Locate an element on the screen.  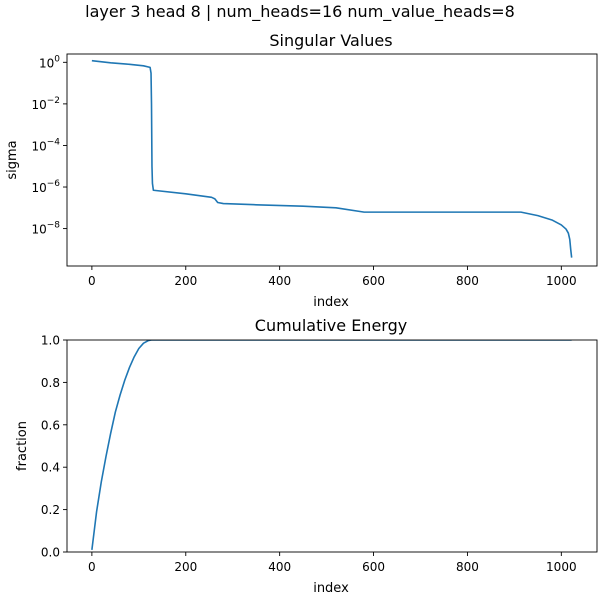
cumulative-energy-title: Cumulative Energy is located at coordinates (331, 325).